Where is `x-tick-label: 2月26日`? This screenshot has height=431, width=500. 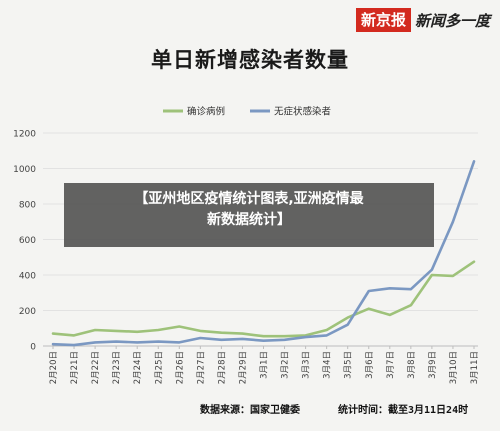
x-tick-label: 2月26日 is located at coordinates (180, 367).